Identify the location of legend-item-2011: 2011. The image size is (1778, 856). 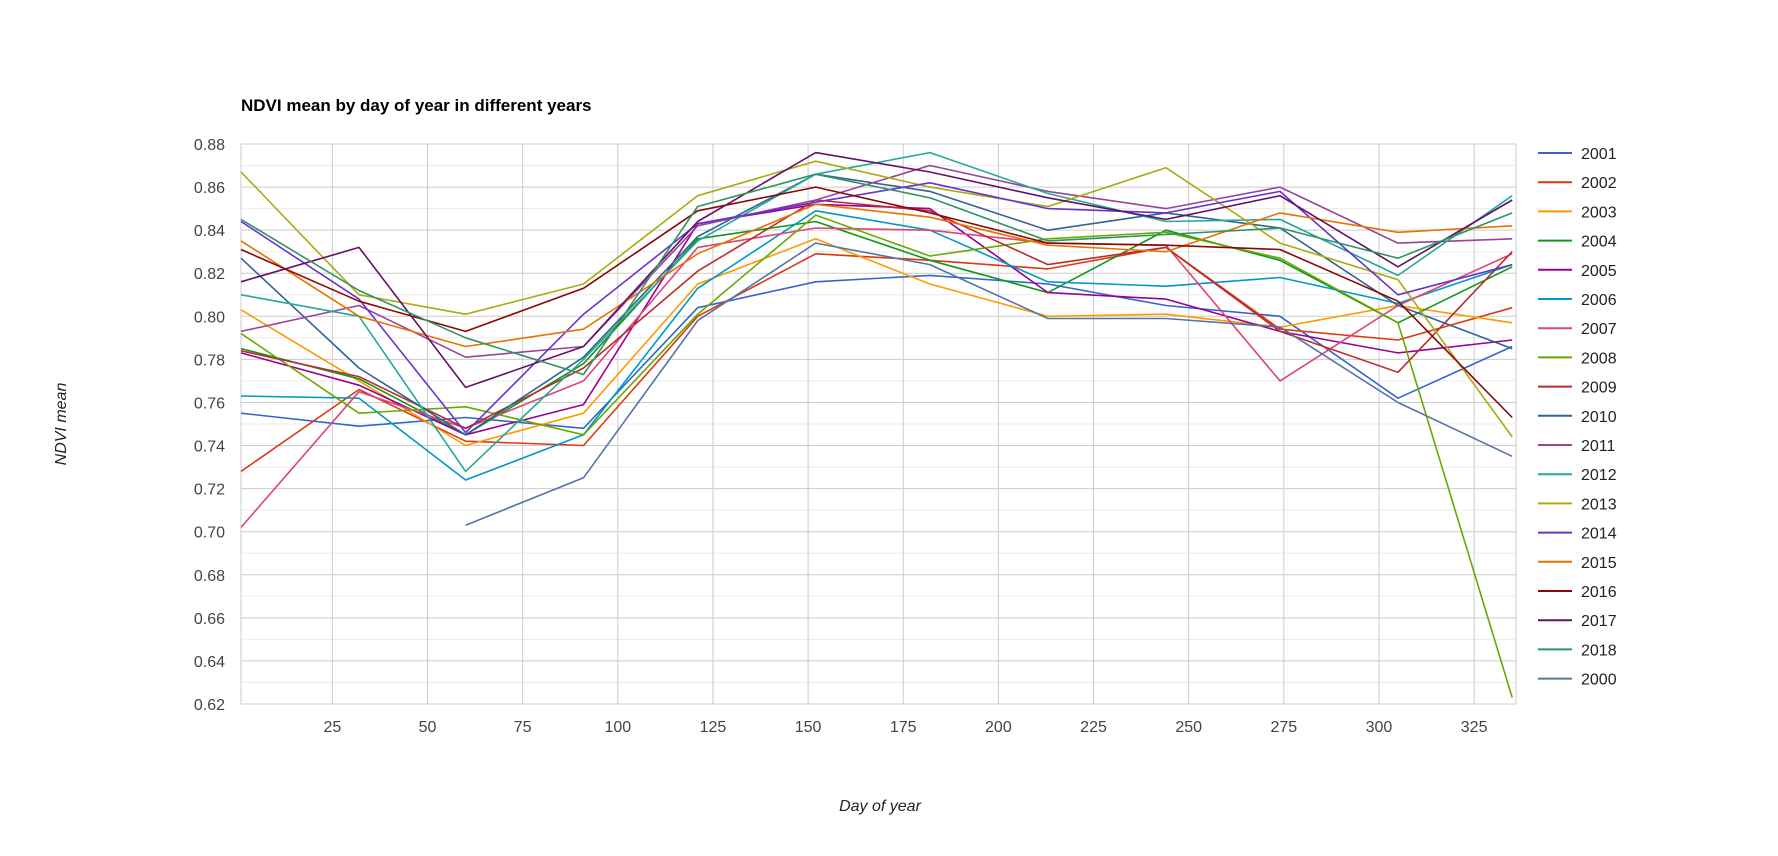
(1577, 446).